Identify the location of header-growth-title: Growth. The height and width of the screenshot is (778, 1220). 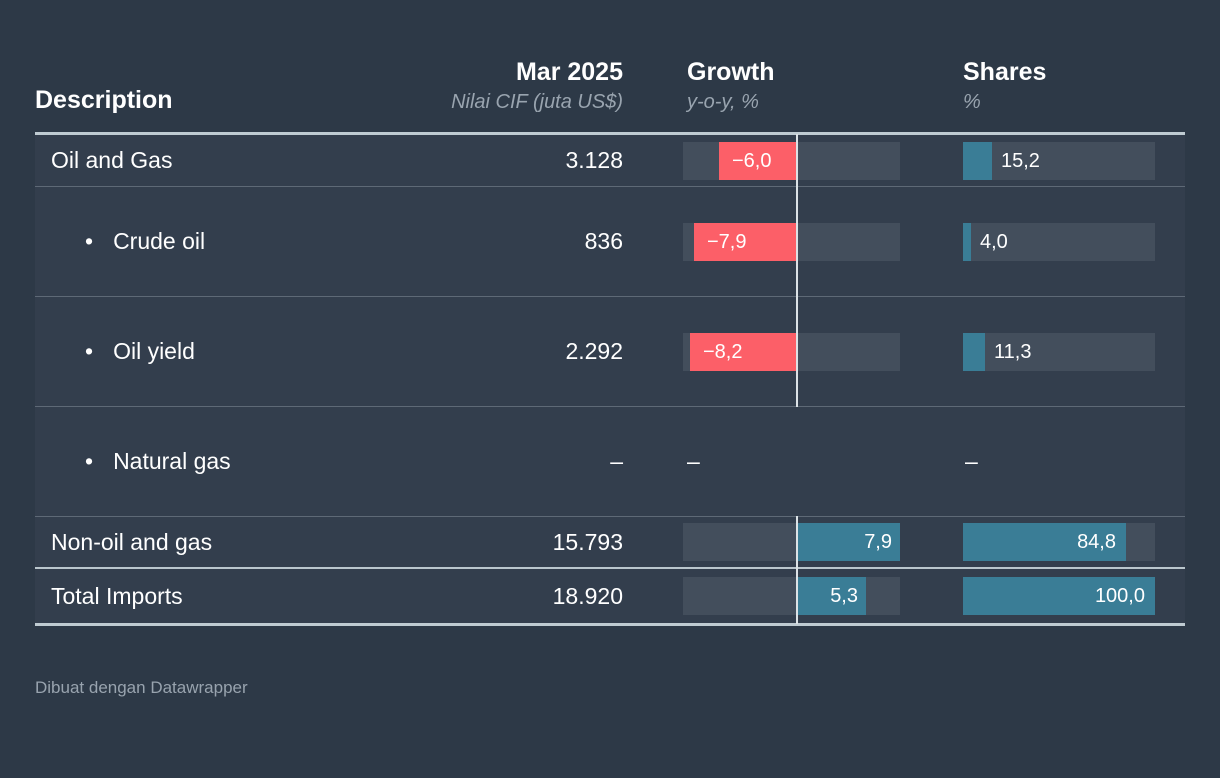
(731, 72).